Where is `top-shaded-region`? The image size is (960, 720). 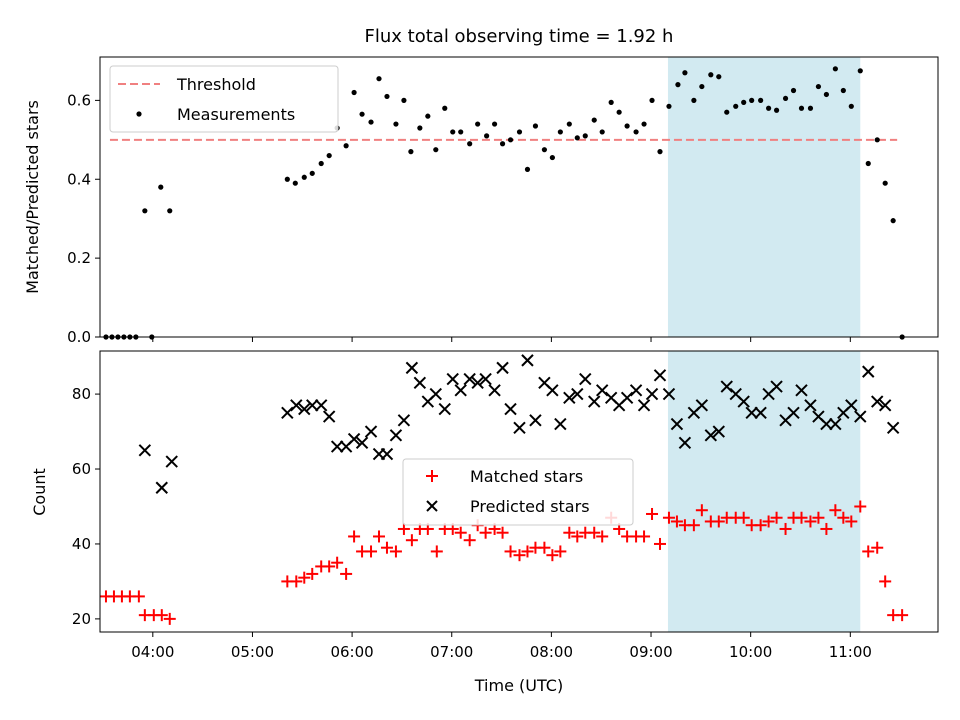 top-shaded-region is located at coordinates (764, 197).